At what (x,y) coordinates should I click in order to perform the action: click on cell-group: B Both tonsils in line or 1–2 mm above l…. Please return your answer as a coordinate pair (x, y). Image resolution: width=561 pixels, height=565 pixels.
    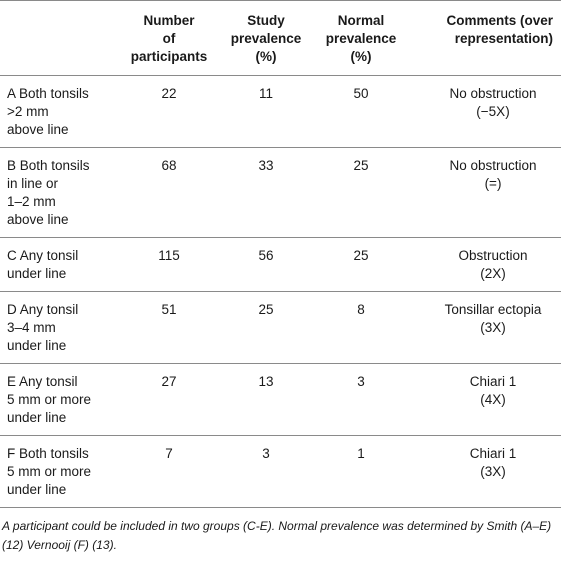
    Looking at the image, I should click on (48, 192).